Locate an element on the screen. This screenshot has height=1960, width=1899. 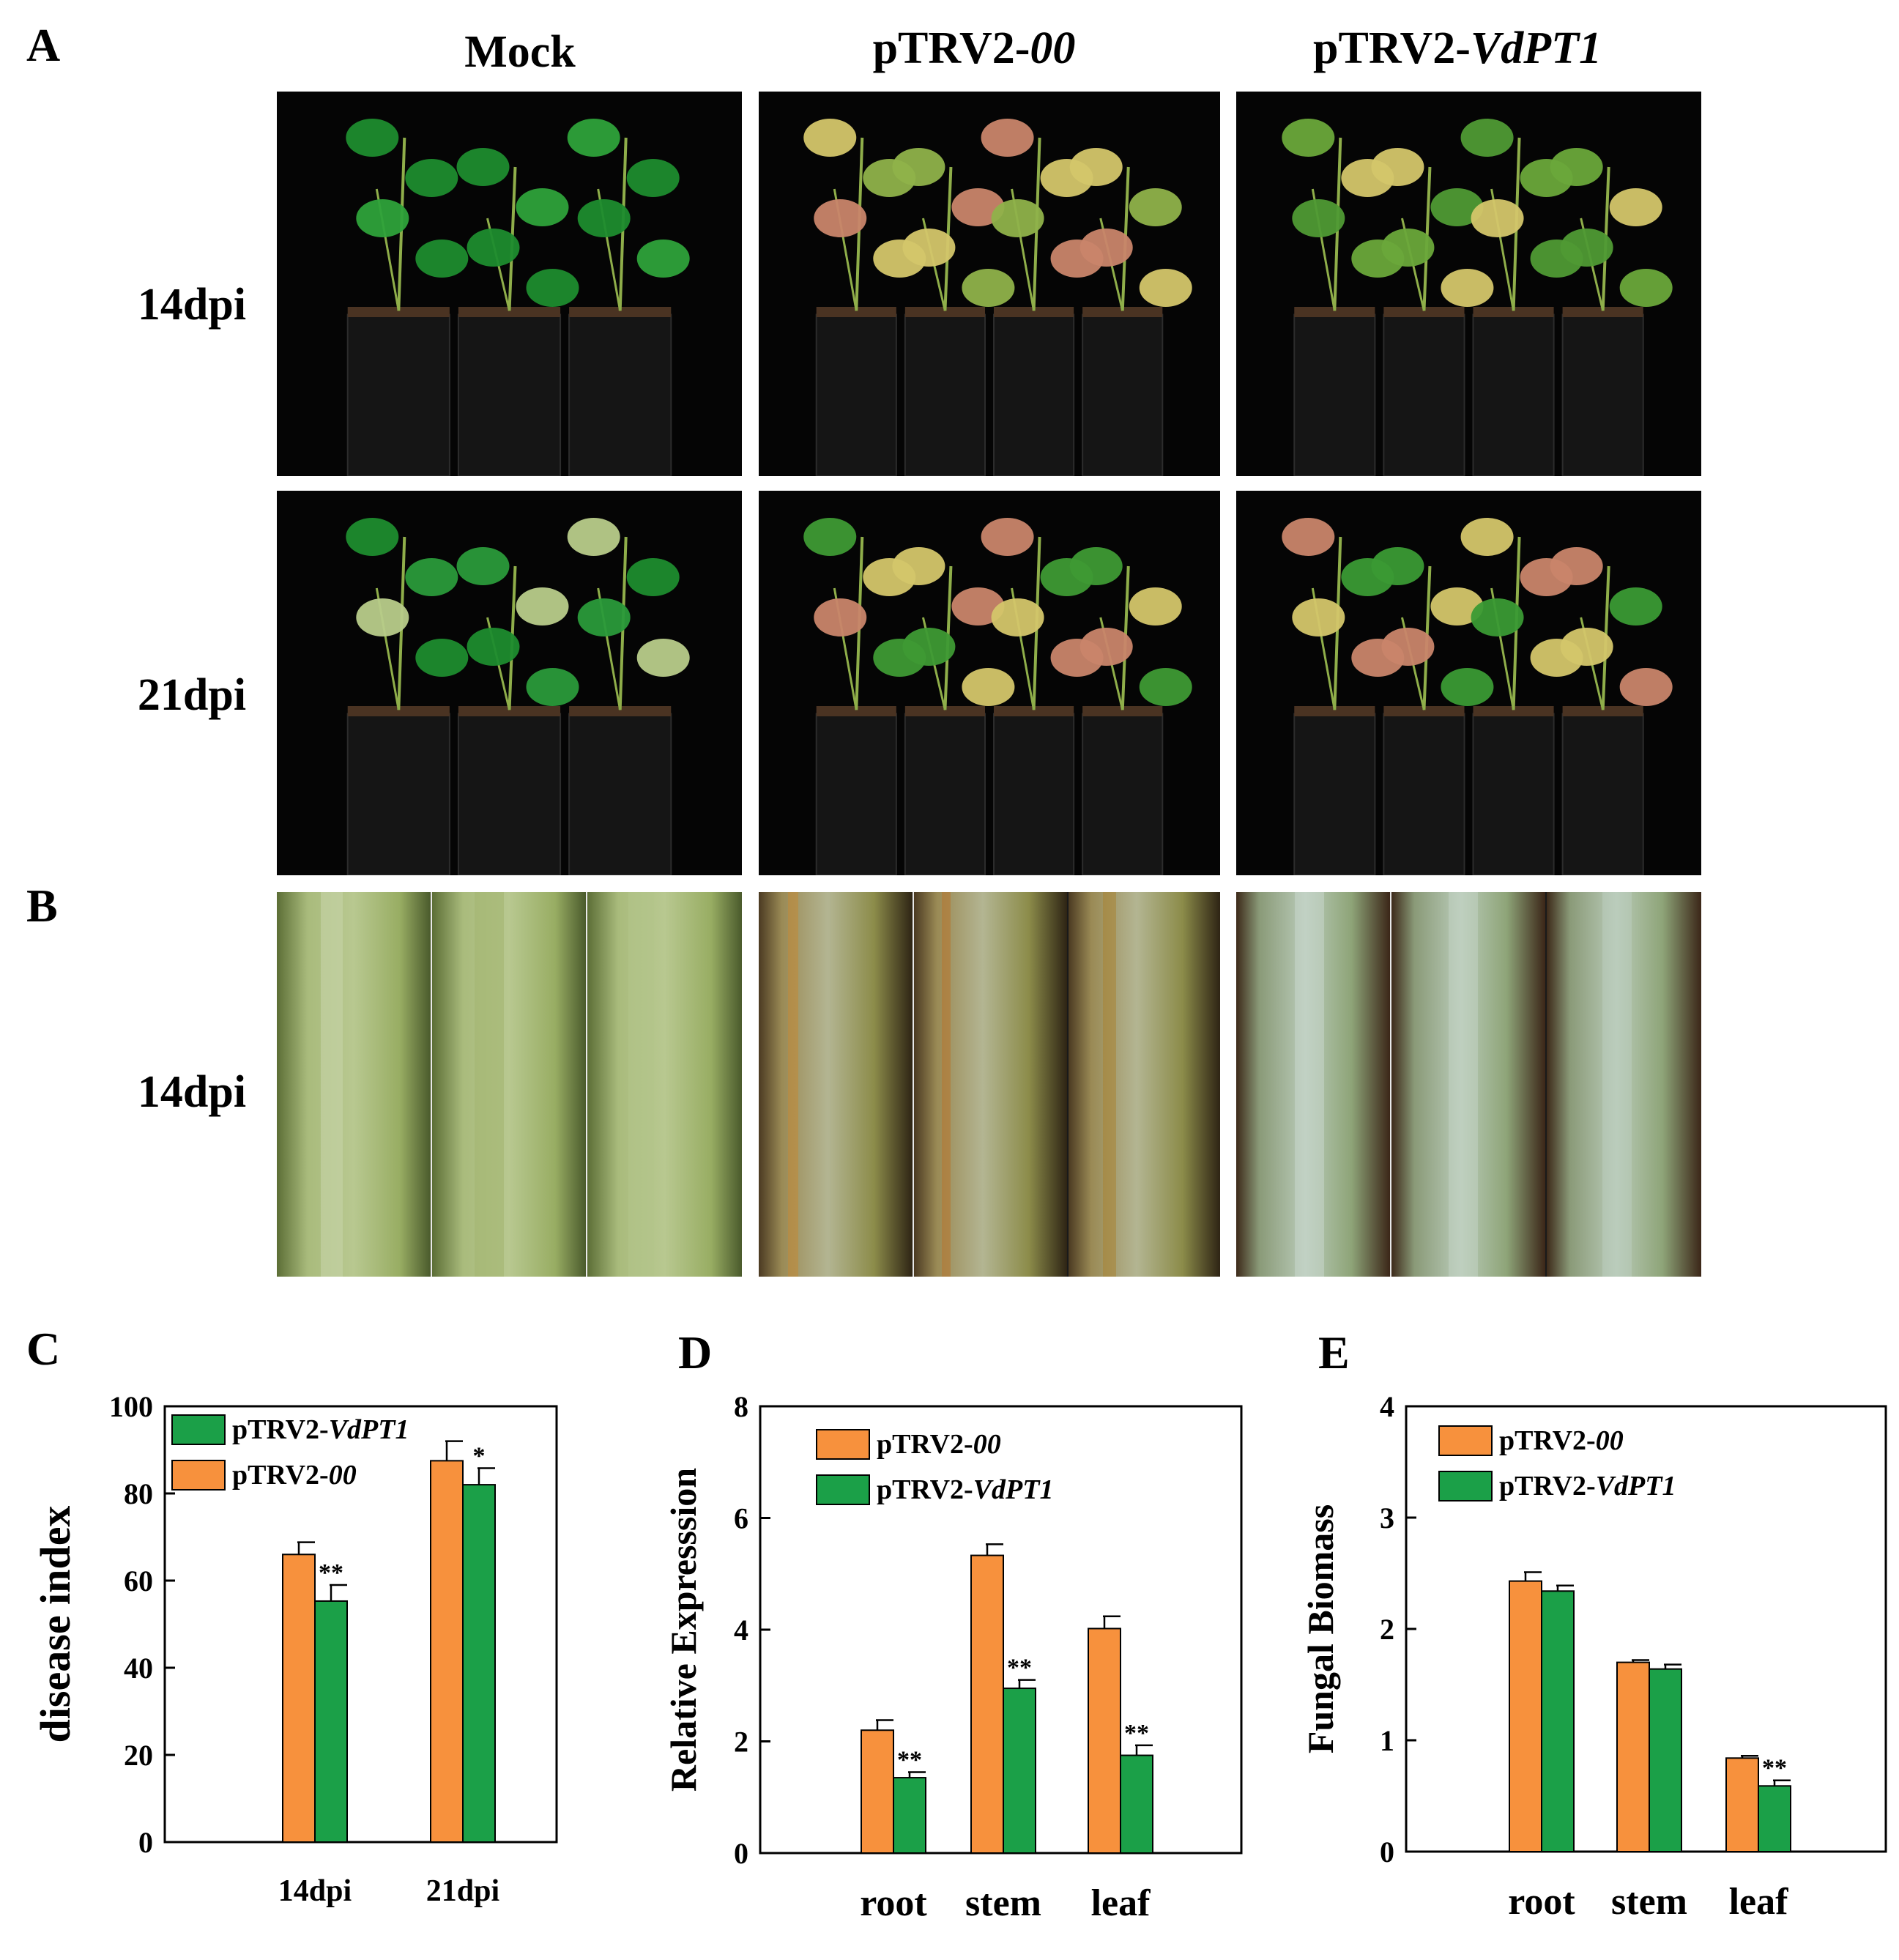
column-header-empty-prefix: pTRV2- is located at coordinates (951, 48).